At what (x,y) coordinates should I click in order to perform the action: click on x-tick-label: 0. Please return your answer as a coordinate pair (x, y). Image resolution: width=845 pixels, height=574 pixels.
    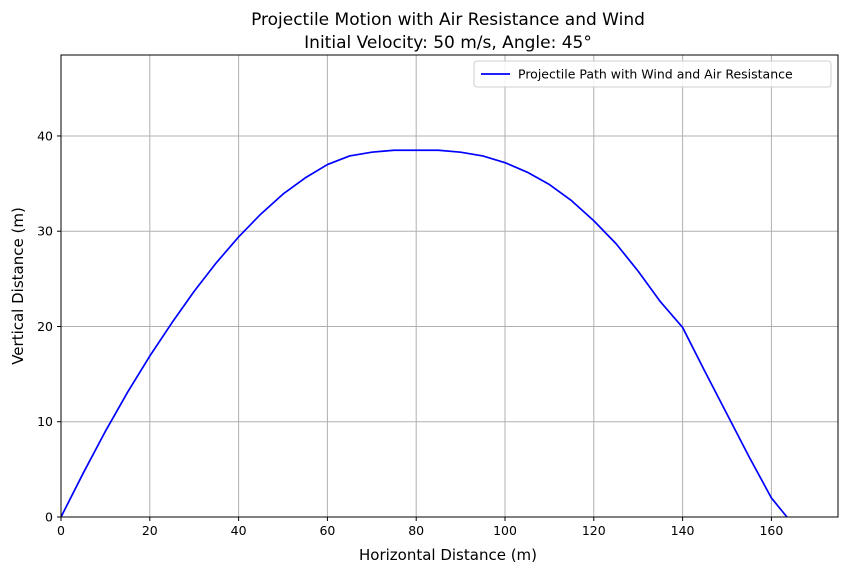
    Looking at the image, I should click on (61, 530).